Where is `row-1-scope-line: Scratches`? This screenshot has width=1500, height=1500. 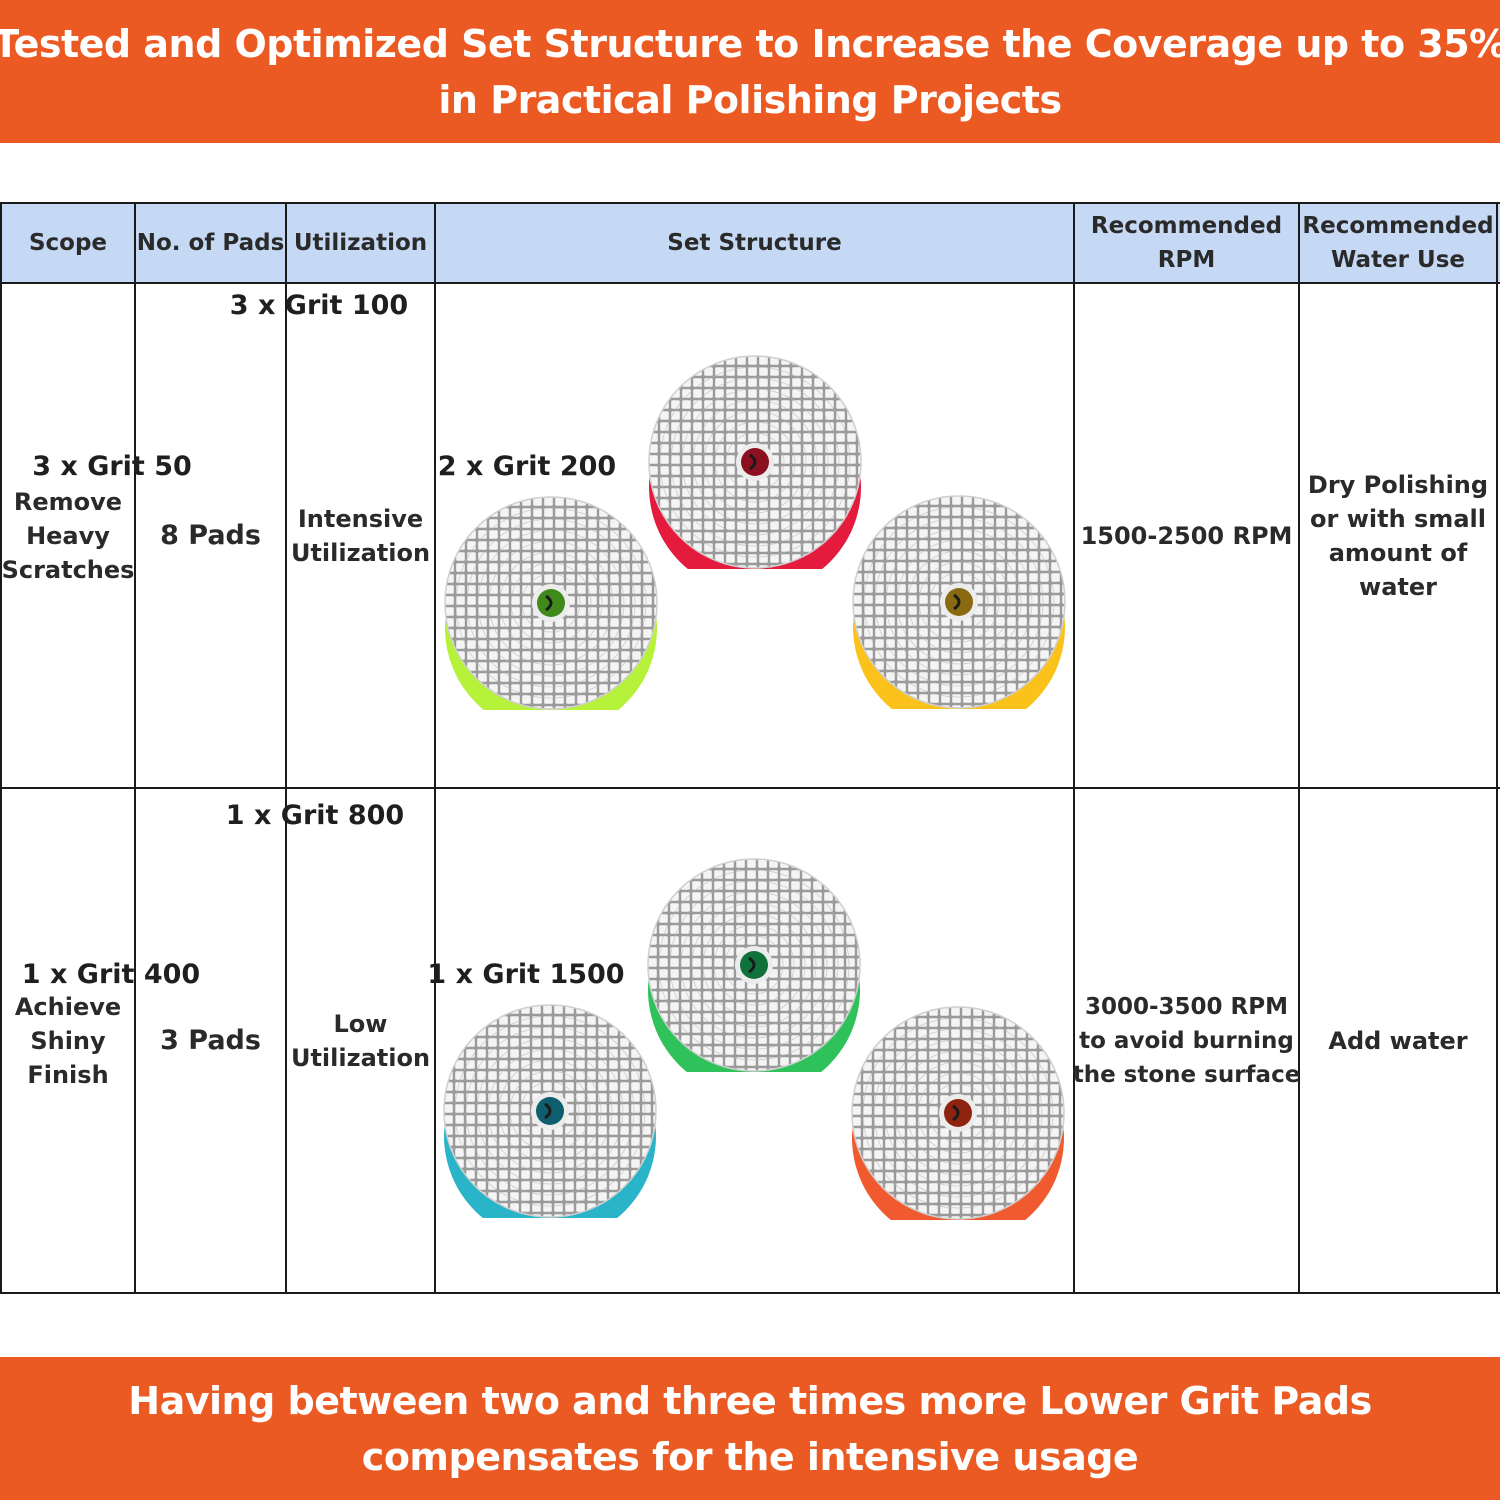 row-1-scope-line: Scratches is located at coordinates (68, 569).